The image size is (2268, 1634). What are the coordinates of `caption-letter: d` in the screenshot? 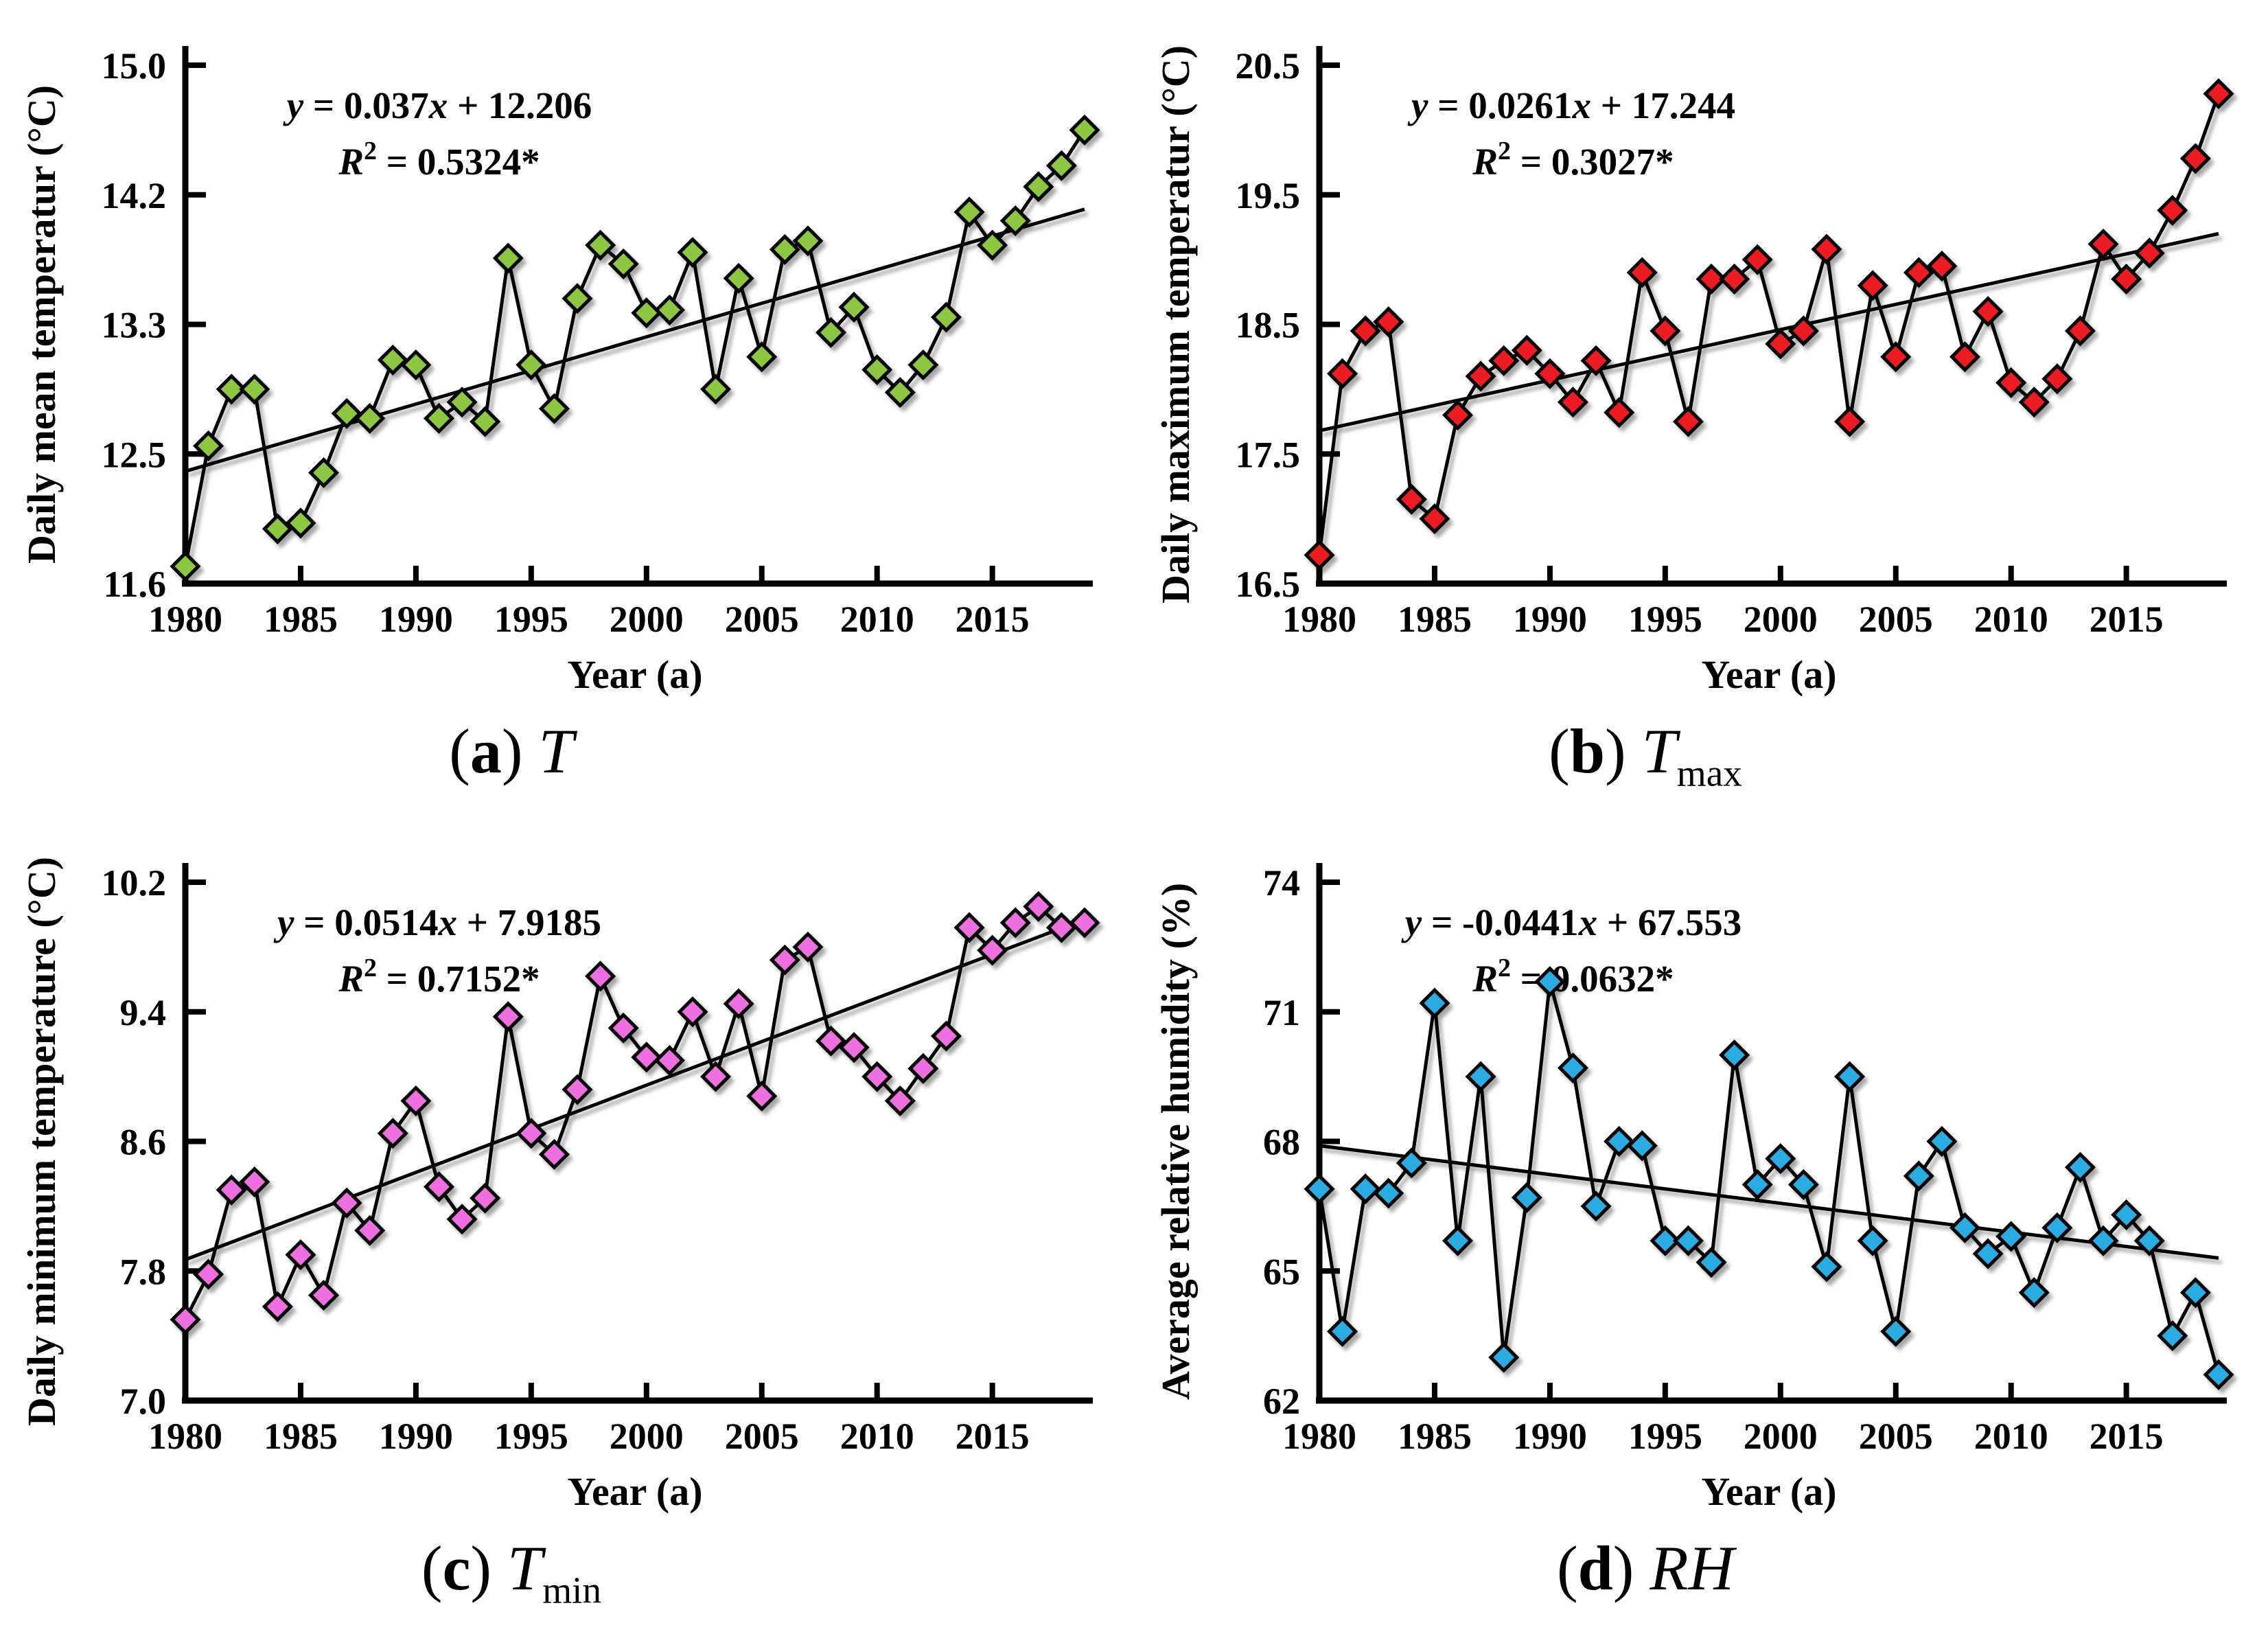 It's located at (1595, 1568).